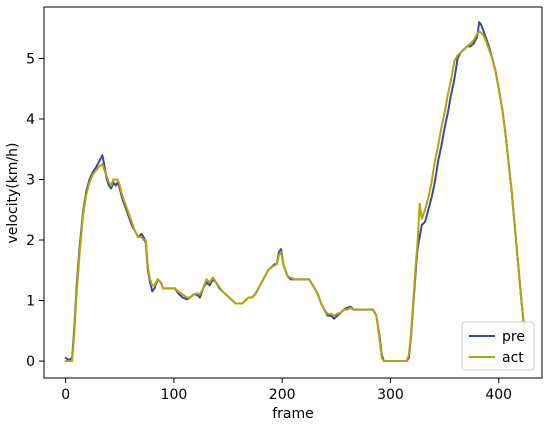 The image size is (550, 424). Describe the element at coordinates (65, 395) in the screenshot. I see `x-tick-label-0: 0` at that location.